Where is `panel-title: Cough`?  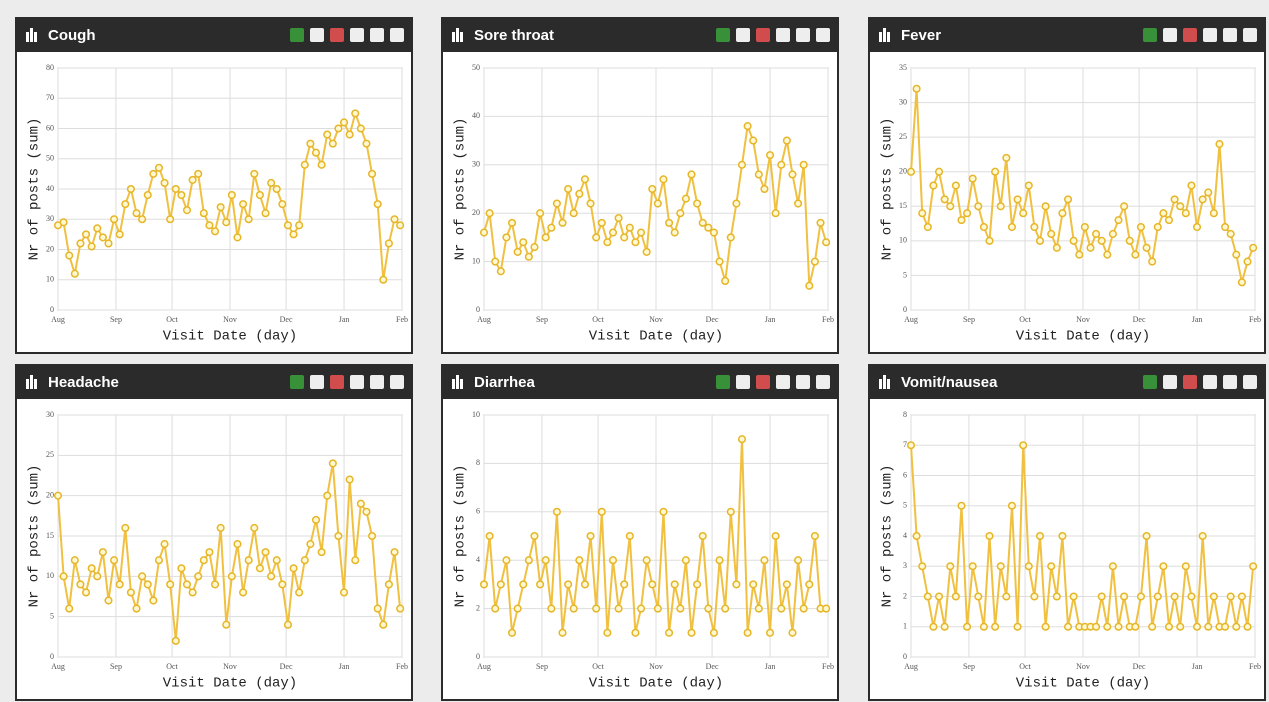
panel-title: Cough is located at coordinates (71, 35).